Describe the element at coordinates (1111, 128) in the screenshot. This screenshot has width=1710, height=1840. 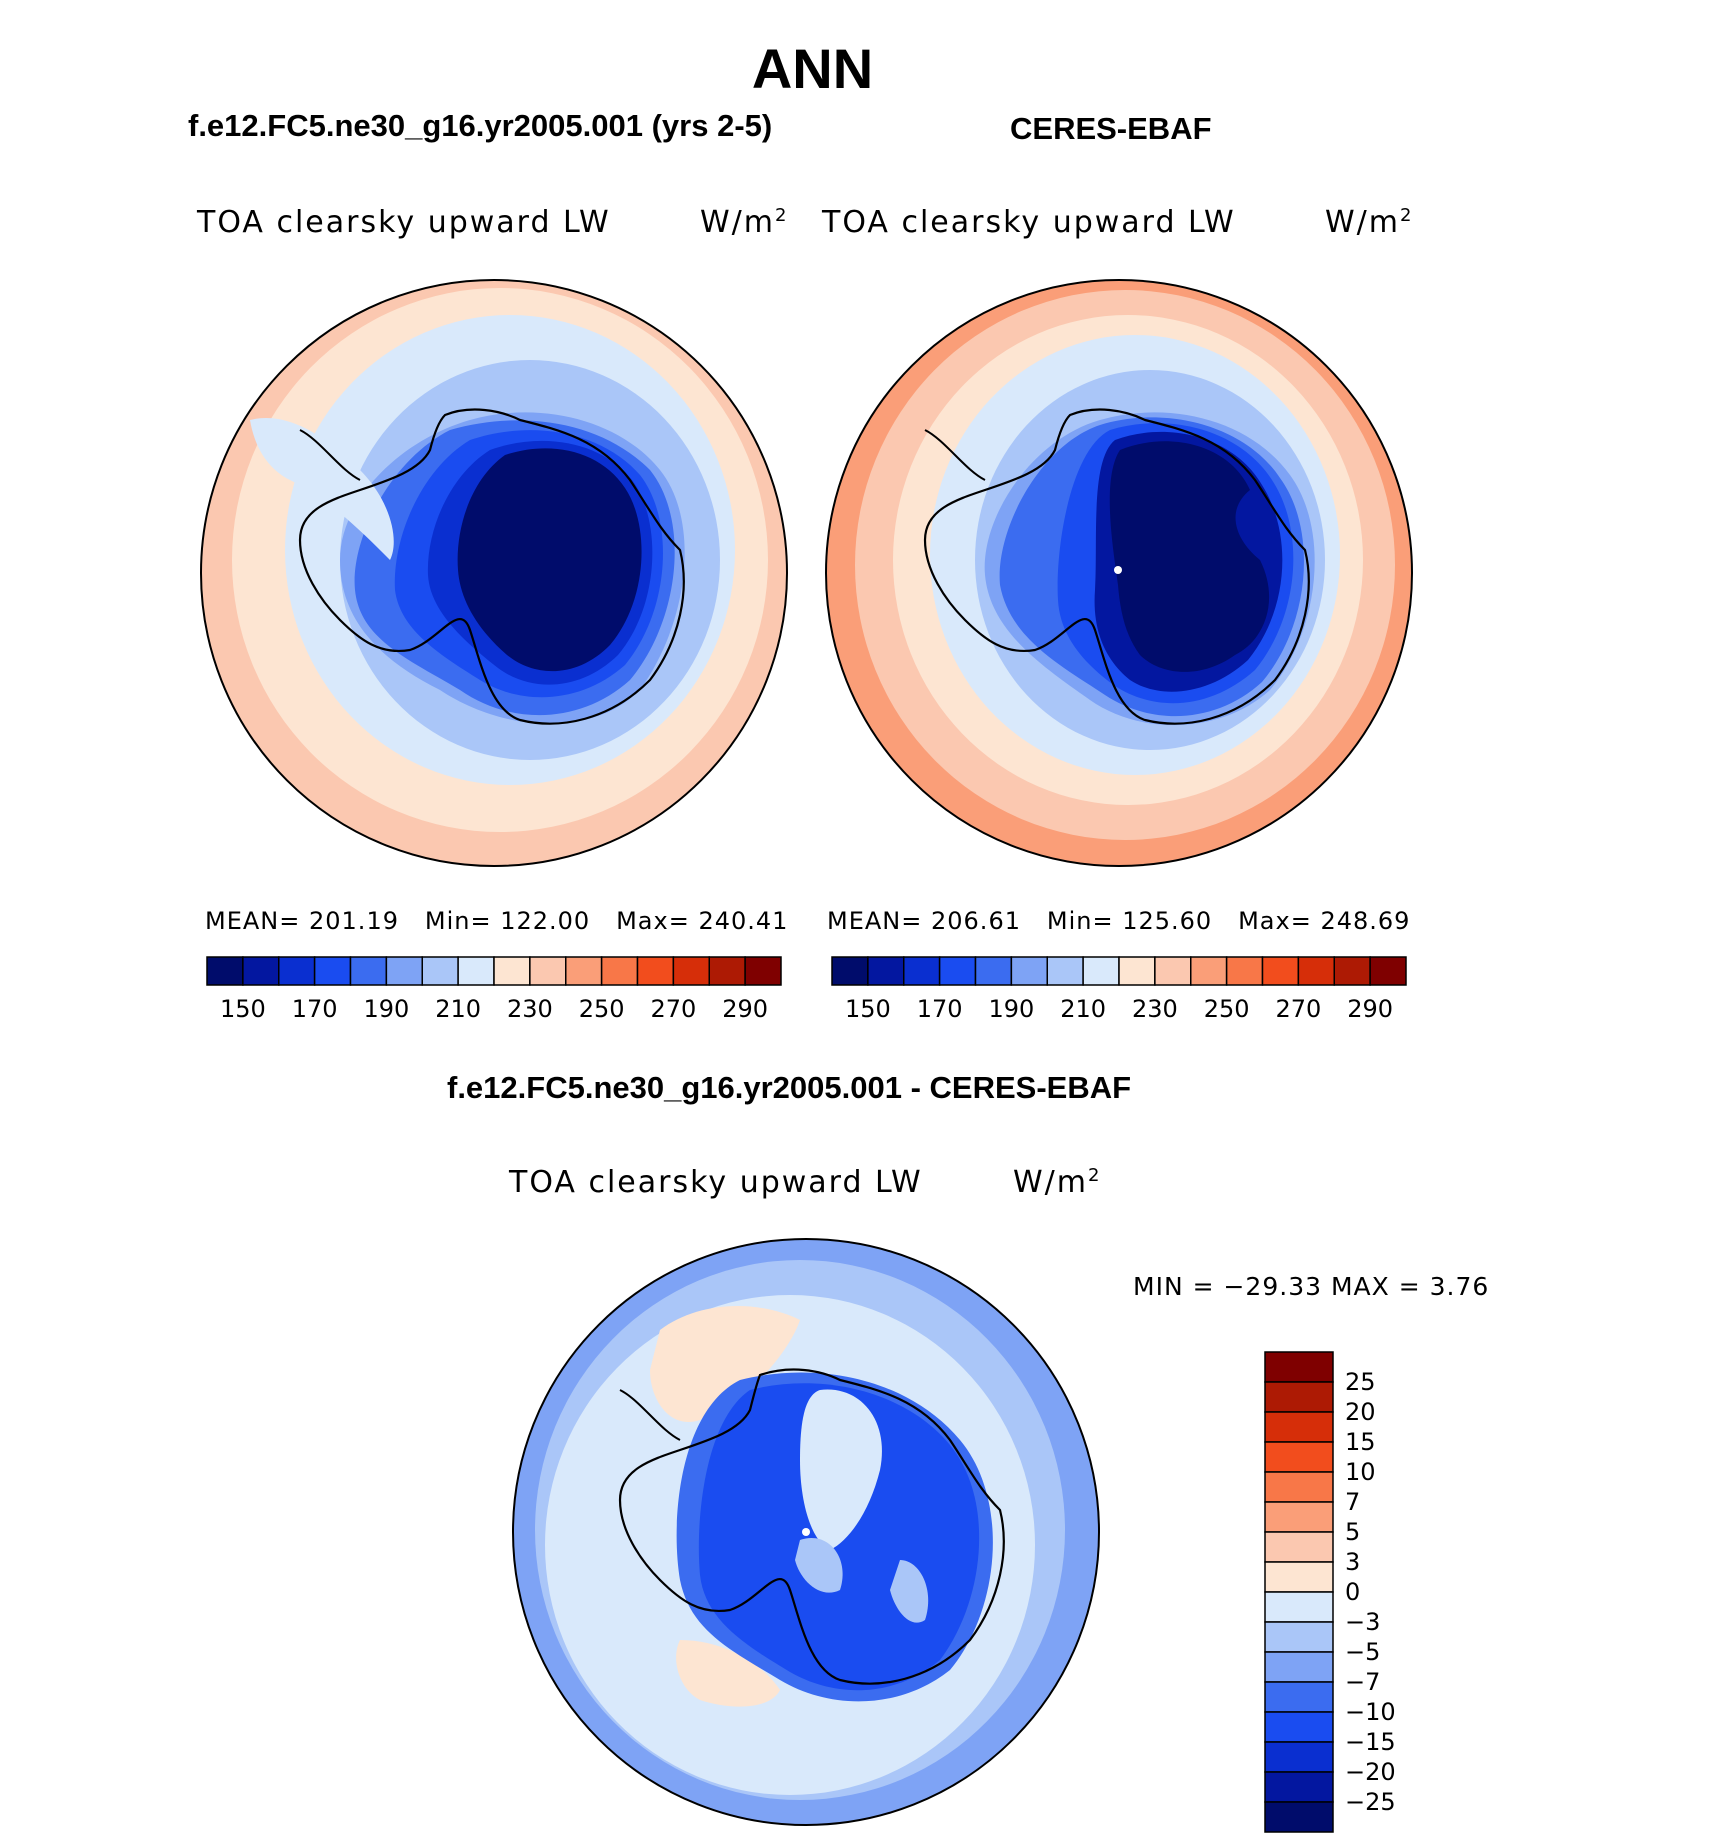
I see `panel-2-title: CERES-EBAF` at that location.